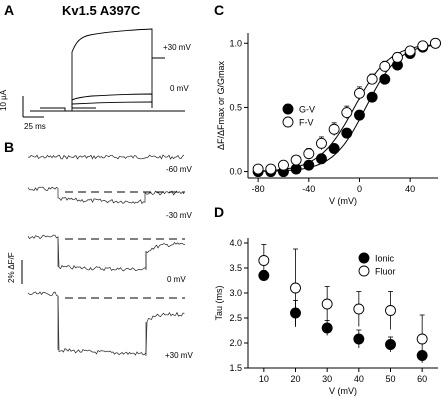 This screenshot has width=448, height=401. Describe the element at coordinates (112, 100) in the screenshot. I see `current-trace-0mv` at that location.